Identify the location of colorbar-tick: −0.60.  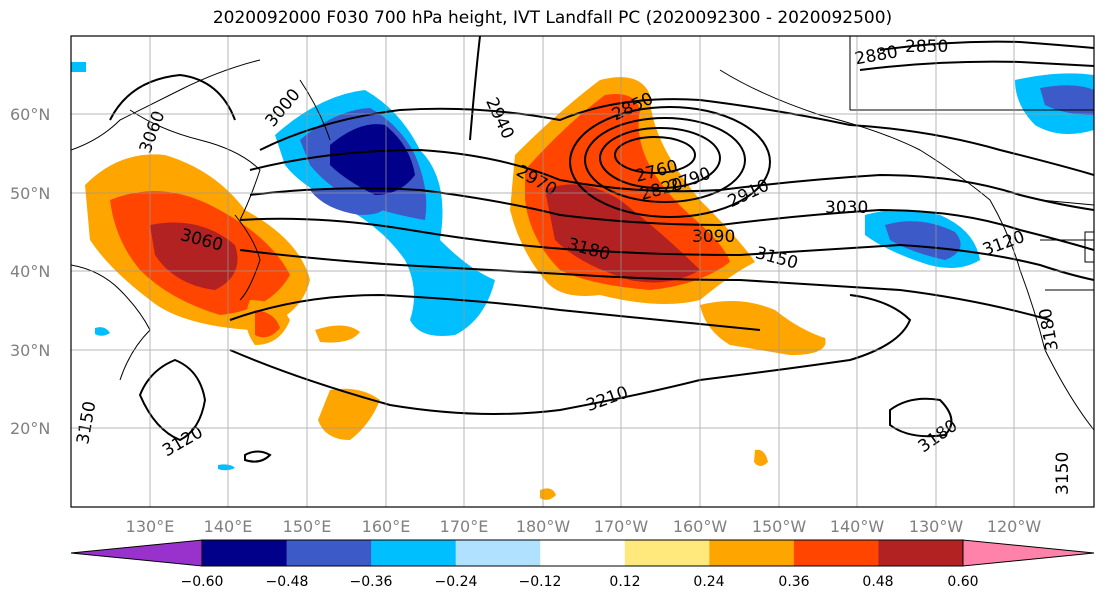
(202, 582).